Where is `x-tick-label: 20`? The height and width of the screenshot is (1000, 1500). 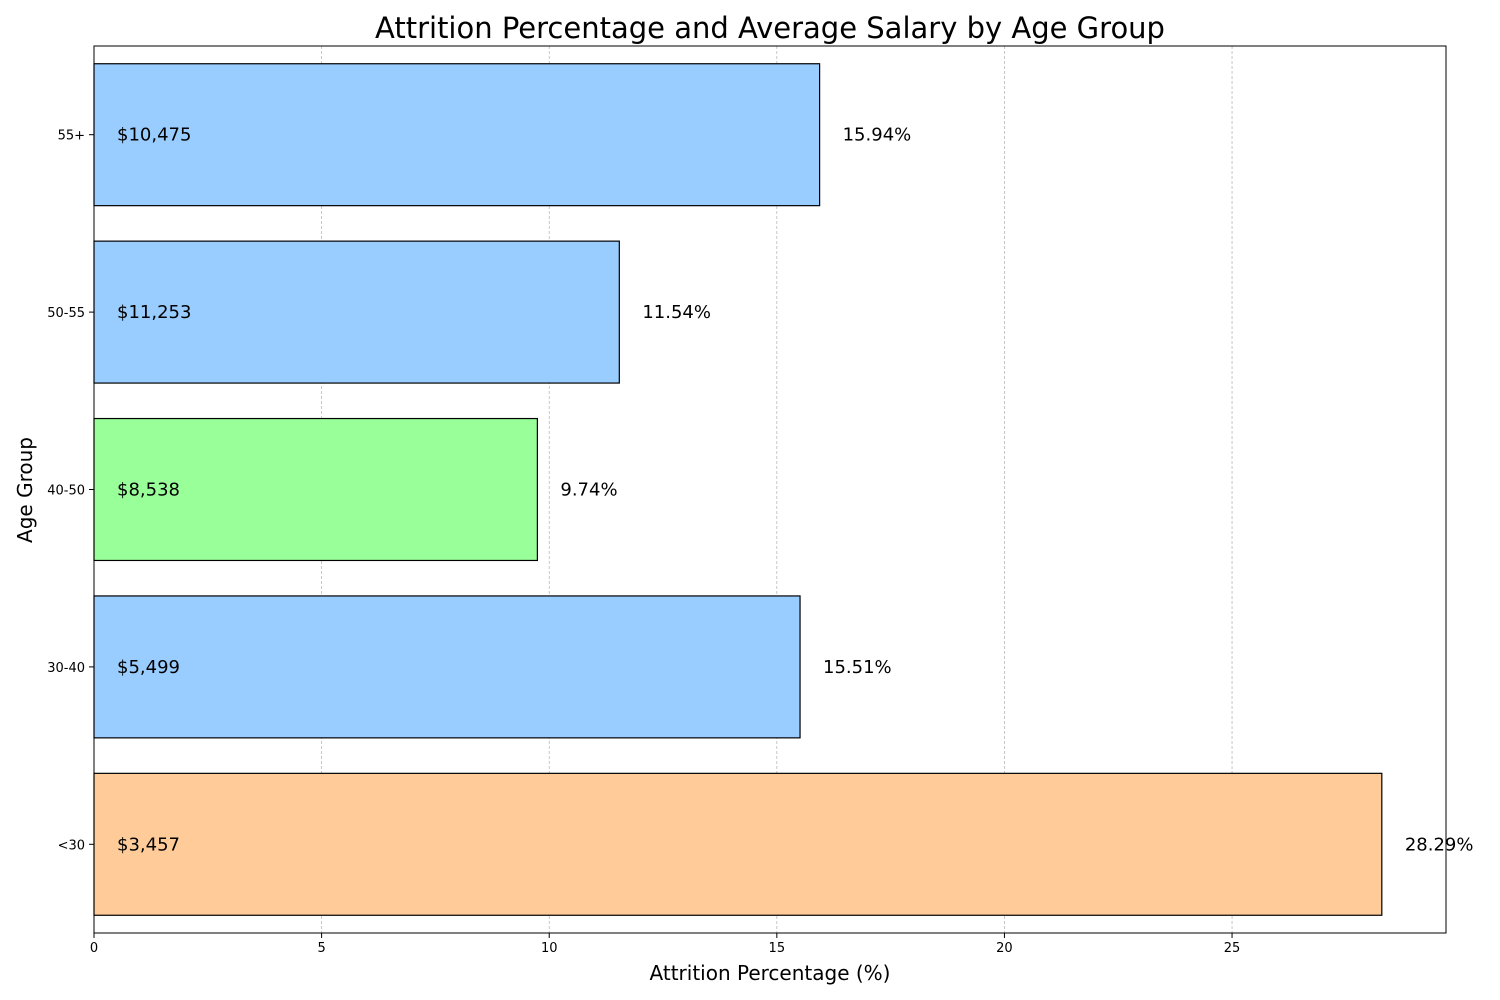 x-tick-label: 20 is located at coordinates (1004, 948).